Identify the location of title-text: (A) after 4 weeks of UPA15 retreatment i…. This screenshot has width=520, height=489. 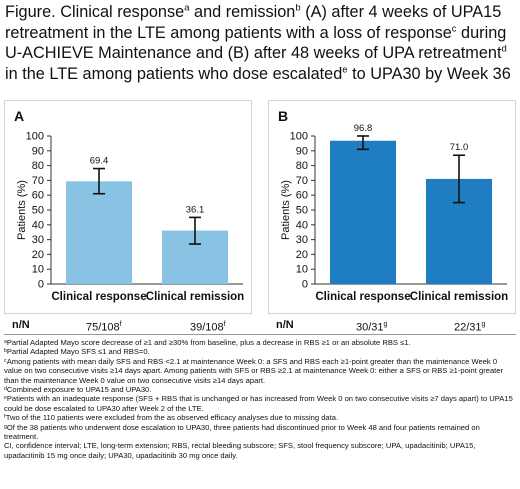
(253, 22).